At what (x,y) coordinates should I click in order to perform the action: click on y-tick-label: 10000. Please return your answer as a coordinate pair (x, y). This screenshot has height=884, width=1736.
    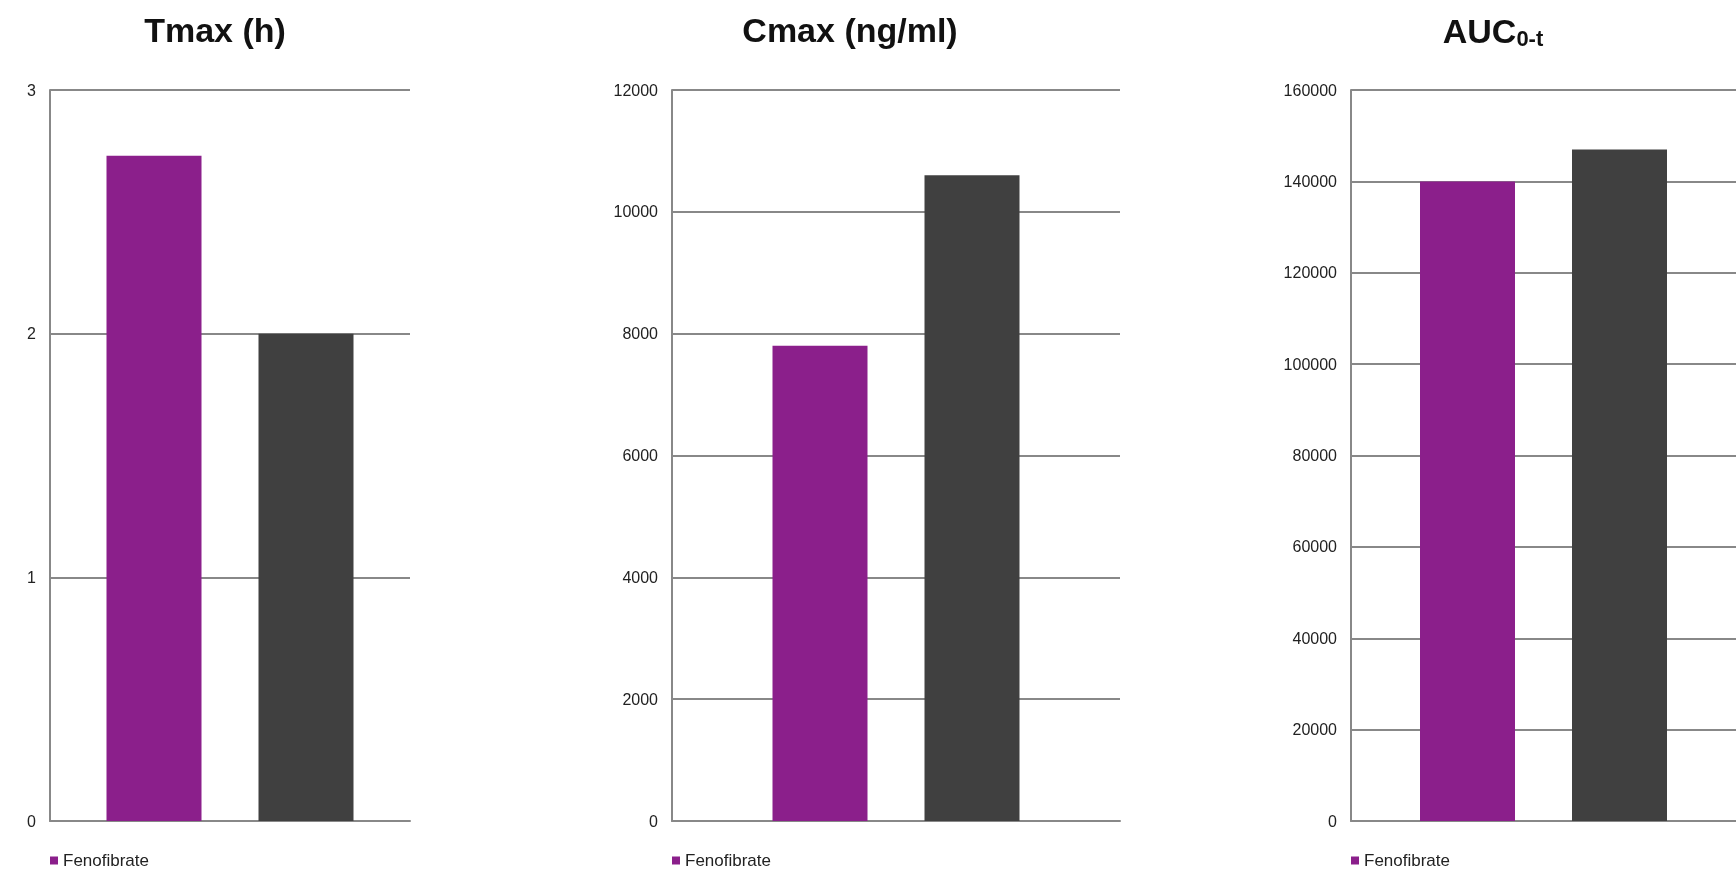
    Looking at the image, I should click on (636, 212).